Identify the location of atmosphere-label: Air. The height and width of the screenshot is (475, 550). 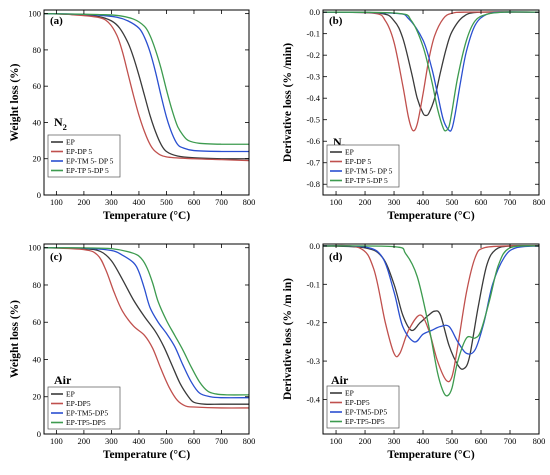
(63, 380).